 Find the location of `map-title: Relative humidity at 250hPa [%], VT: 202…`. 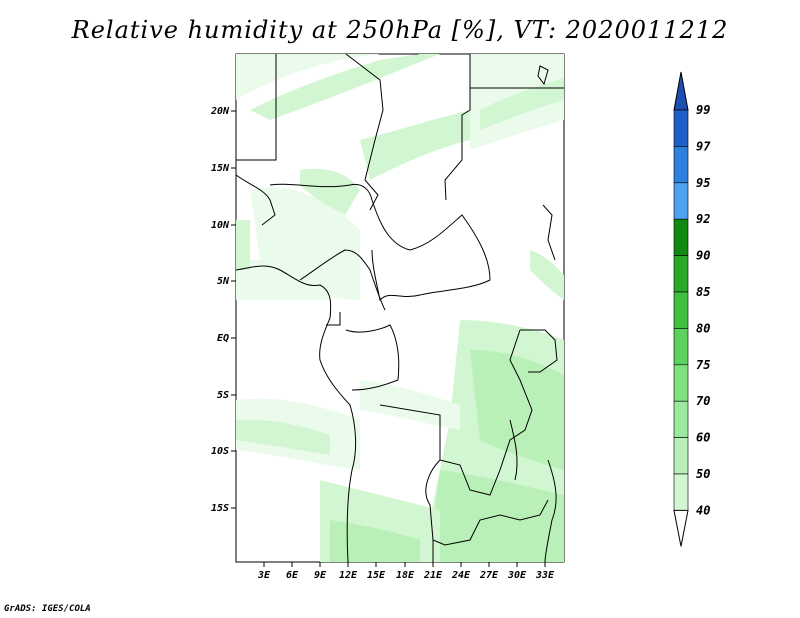

map-title: Relative humidity at 250hPa [%], VT: 202… is located at coordinates (400, 30).